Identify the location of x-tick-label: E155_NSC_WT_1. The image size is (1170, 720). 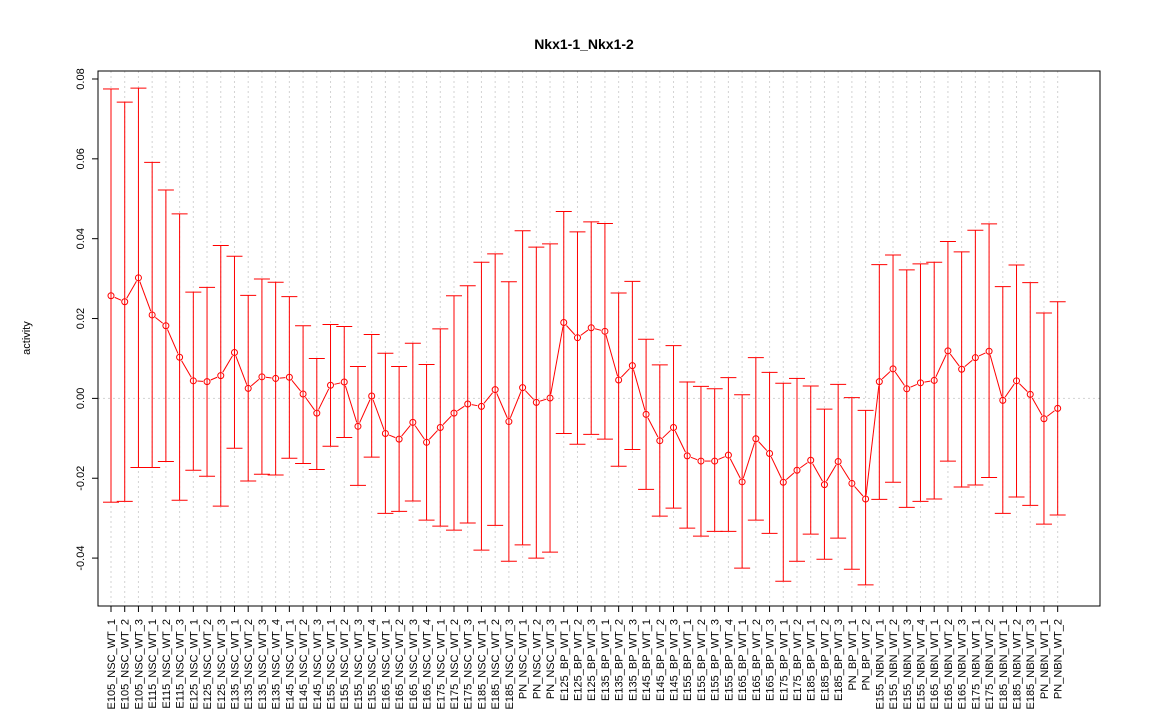
(332, 664).